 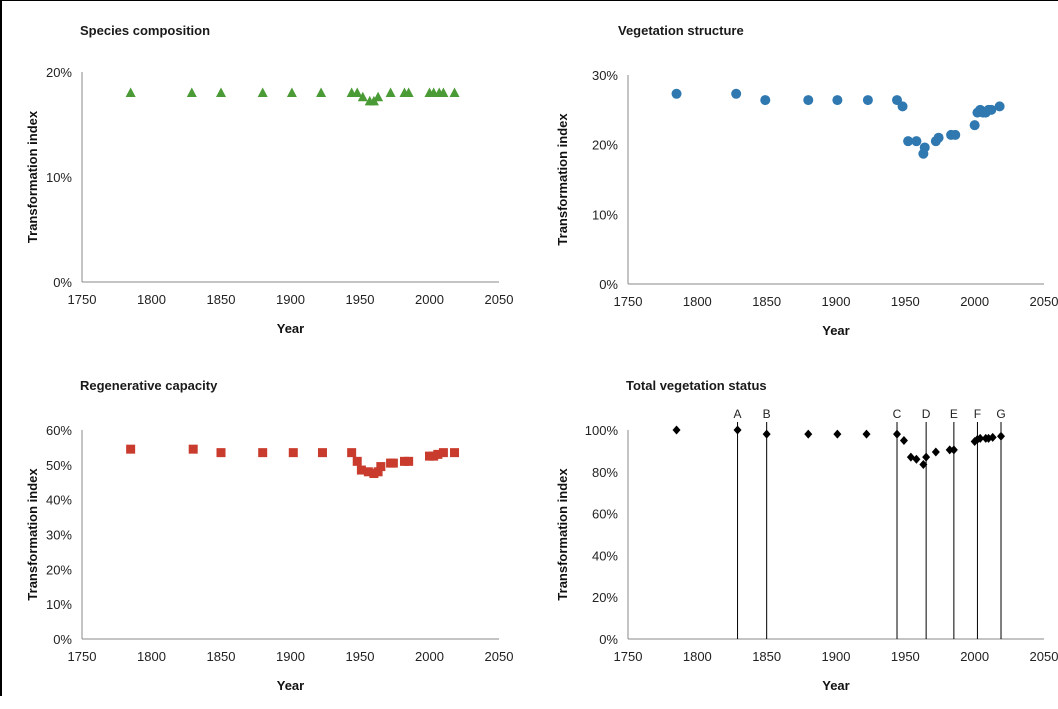 What do you see at coordinates (145, 30) in the screenshot?
I see `chart-title: Species composition` at bounding box center [145, 30].